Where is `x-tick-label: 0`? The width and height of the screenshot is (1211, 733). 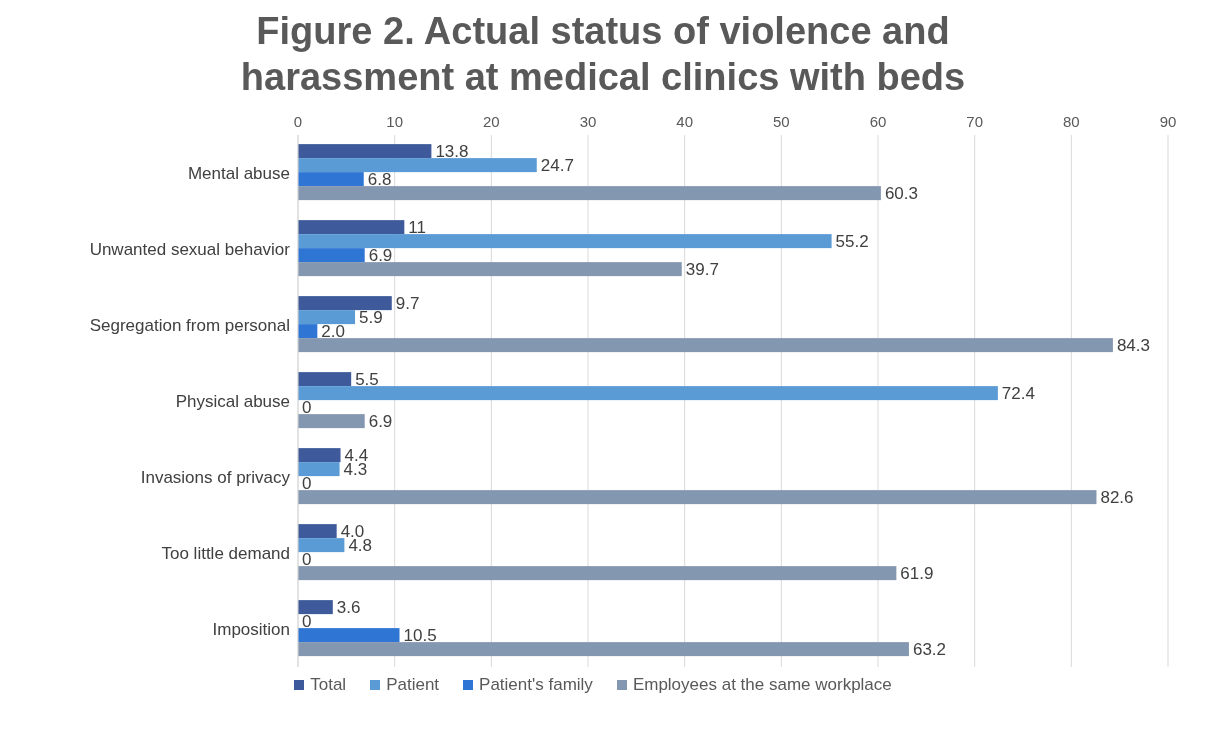 x-tick-label: 0 is located at coordinates (298, 121).